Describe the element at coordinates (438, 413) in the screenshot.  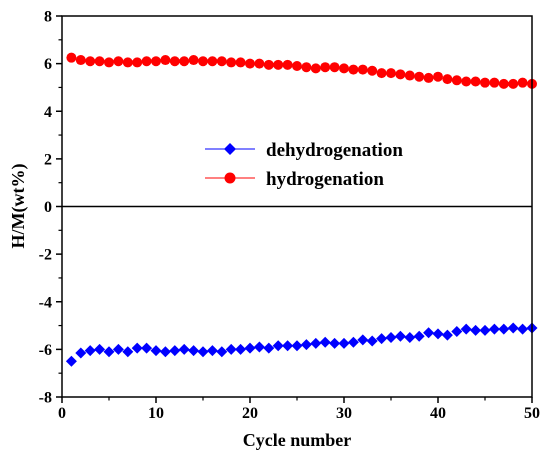
I see `x-tick-label: 40` at that location.